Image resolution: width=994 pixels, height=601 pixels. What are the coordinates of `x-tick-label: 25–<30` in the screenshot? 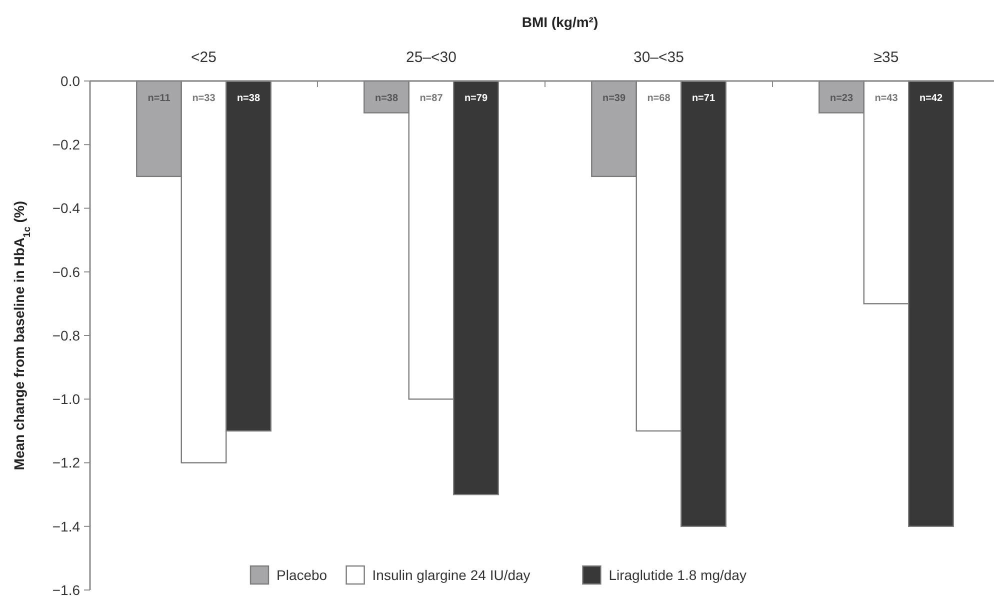 It's located at (431, 57).